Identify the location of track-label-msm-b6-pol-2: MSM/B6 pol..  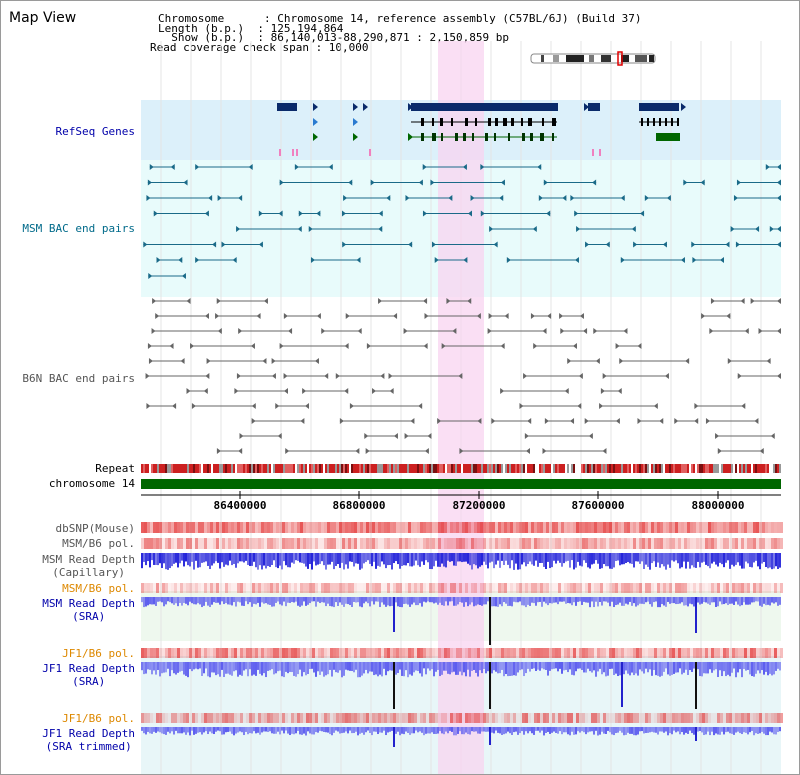
(98, 588).